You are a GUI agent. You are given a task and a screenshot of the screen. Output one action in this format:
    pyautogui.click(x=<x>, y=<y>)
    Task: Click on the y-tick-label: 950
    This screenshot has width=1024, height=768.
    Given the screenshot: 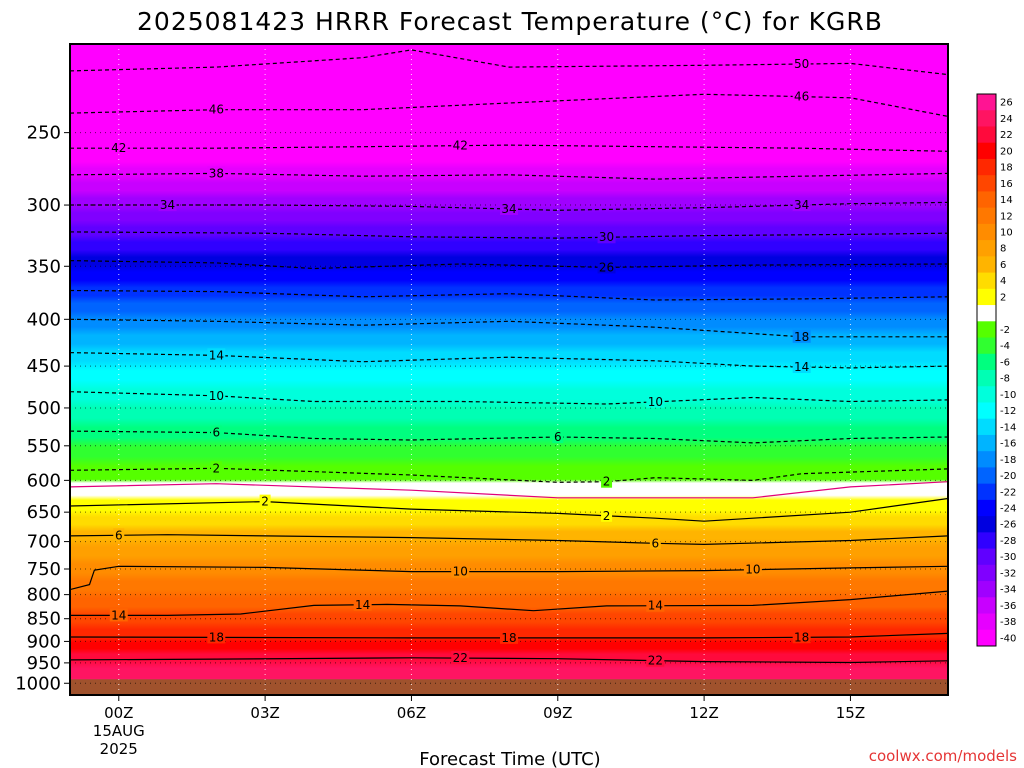 What is the action you would take?
    pyautogui.click(x=44, y=663)
    